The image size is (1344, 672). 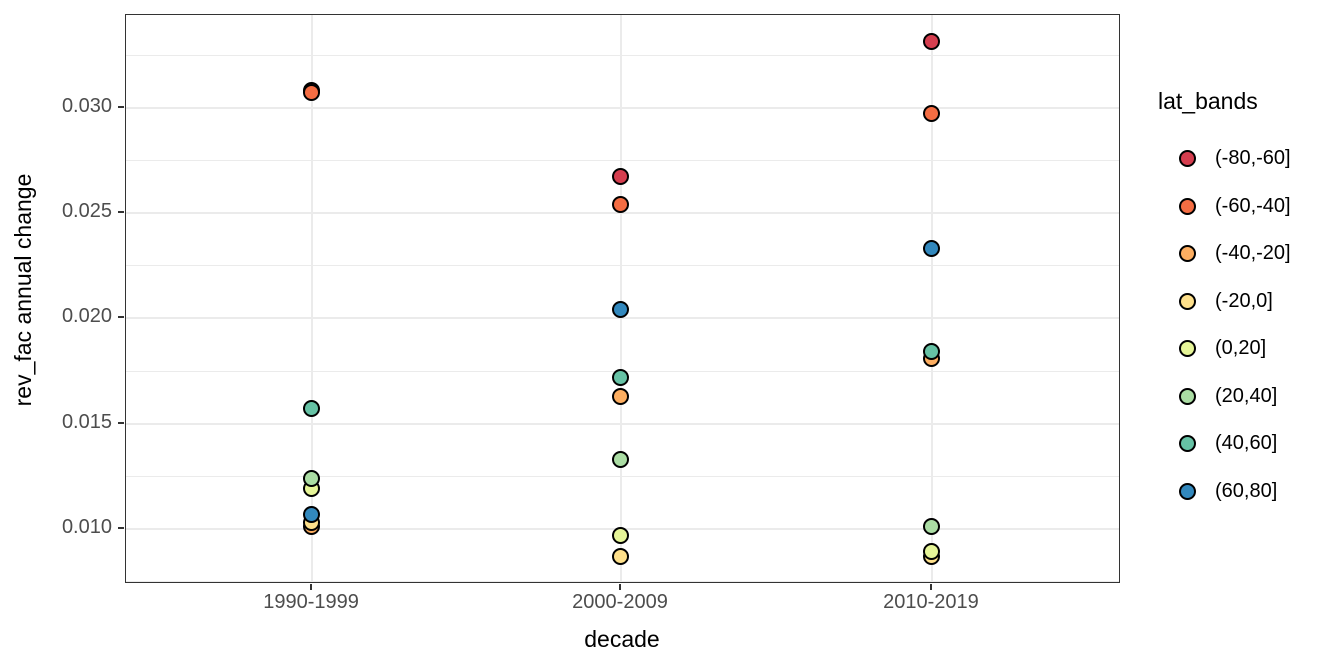 I want to click on y-tick-label: 0.025, so click(x=86, y=211).